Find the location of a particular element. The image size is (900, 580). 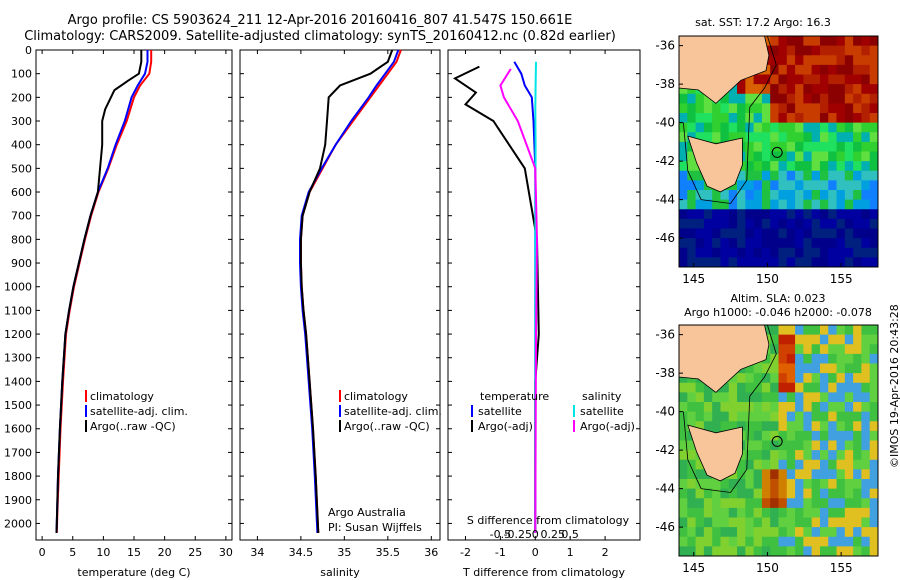

ytick-label: 700 is located at coordinates (21, 216).